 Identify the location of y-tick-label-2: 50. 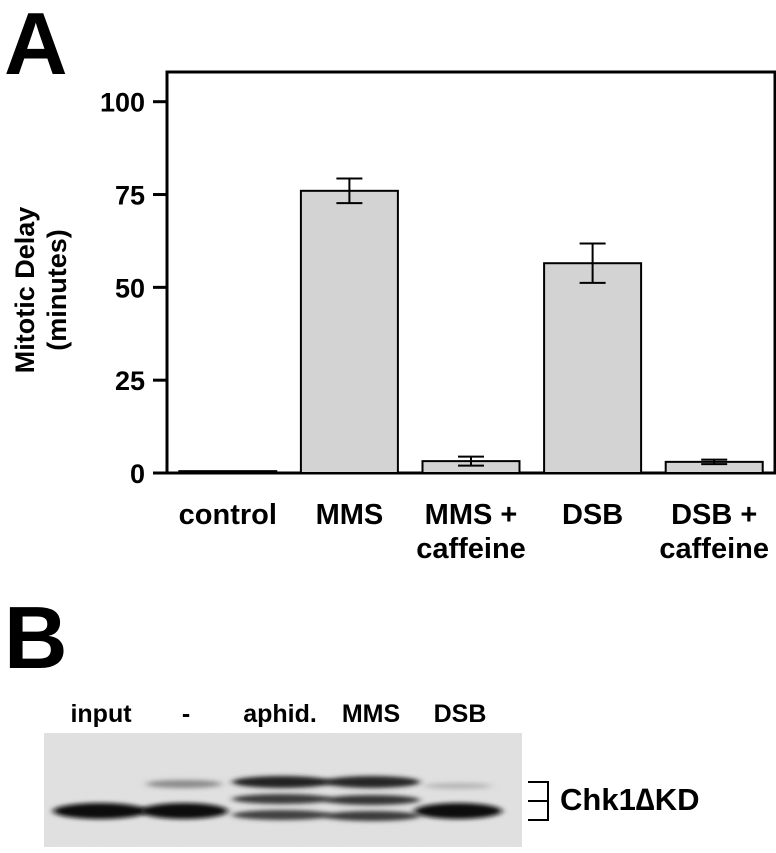
(130, 288).